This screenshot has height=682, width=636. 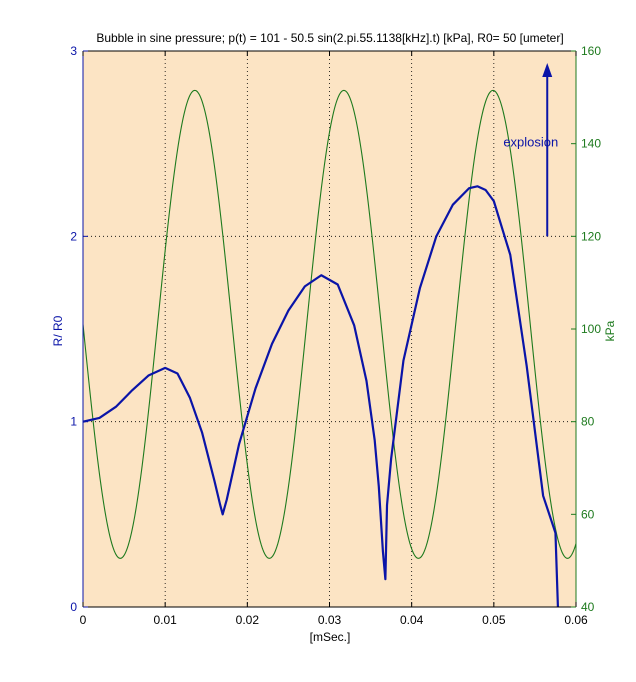 What do you see at coordinates (591, 236) in the screenshot?
I see `right-tick-label: 120` at bounding box center [591, 236].